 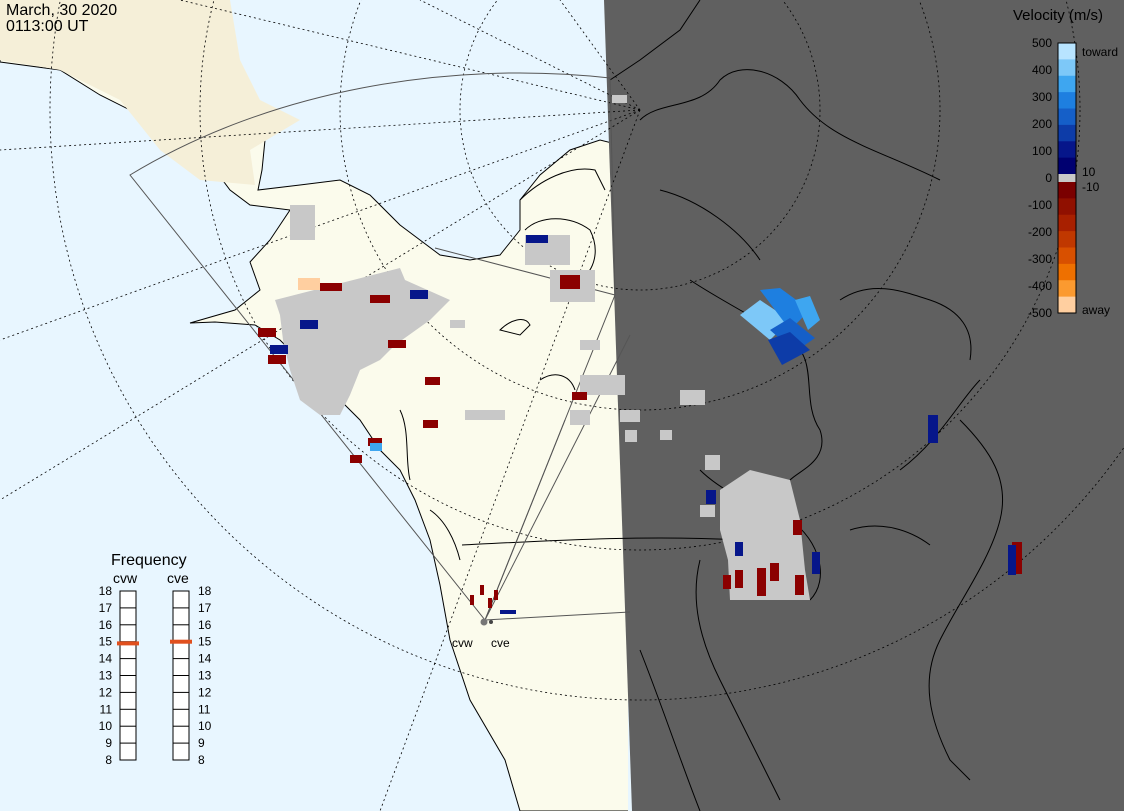 I want to click on velocity-tick-label: 200, so click(x=1042, y=124).